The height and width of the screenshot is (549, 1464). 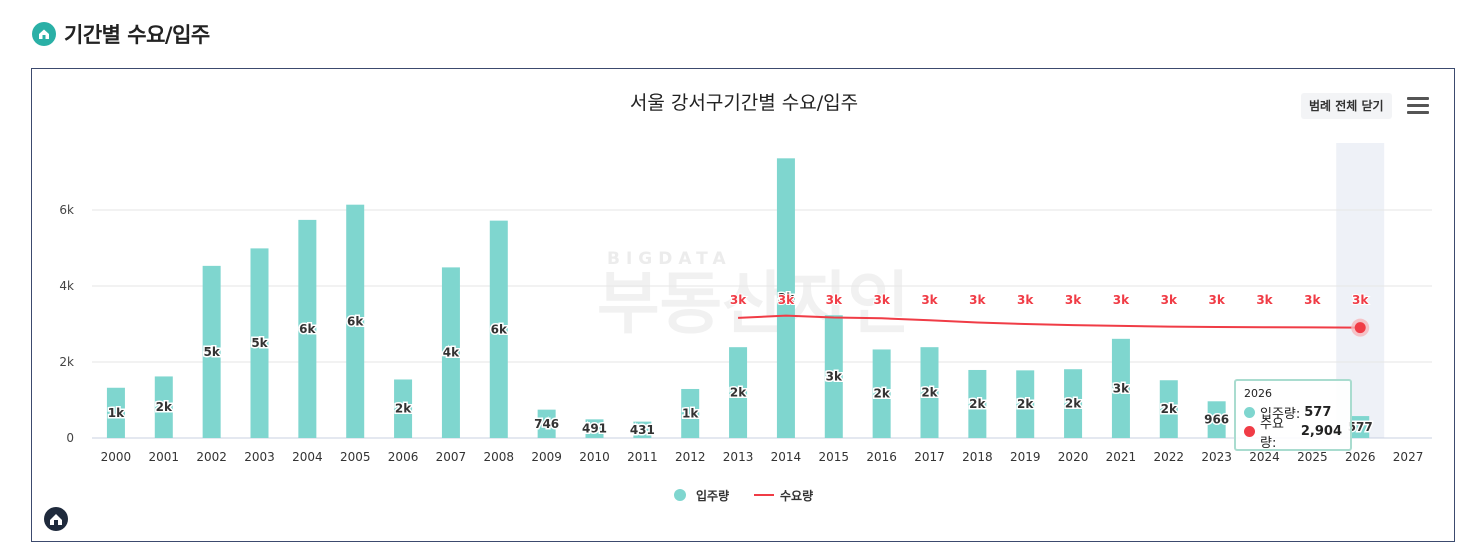 What do you see at coordinates (977, 457) in the screenshot?
I see `x-tick-label: 2018` at bounding box center [977, 457].